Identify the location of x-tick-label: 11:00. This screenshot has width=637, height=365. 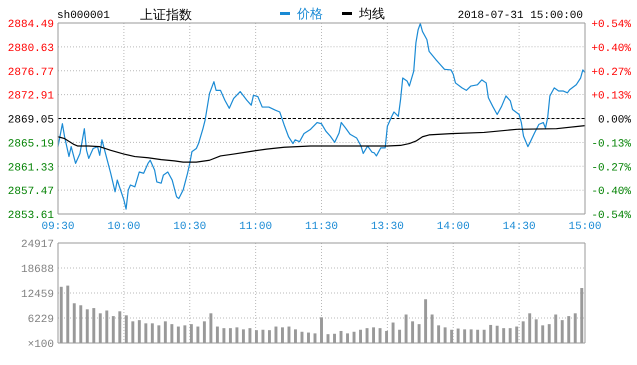
(255, 227).